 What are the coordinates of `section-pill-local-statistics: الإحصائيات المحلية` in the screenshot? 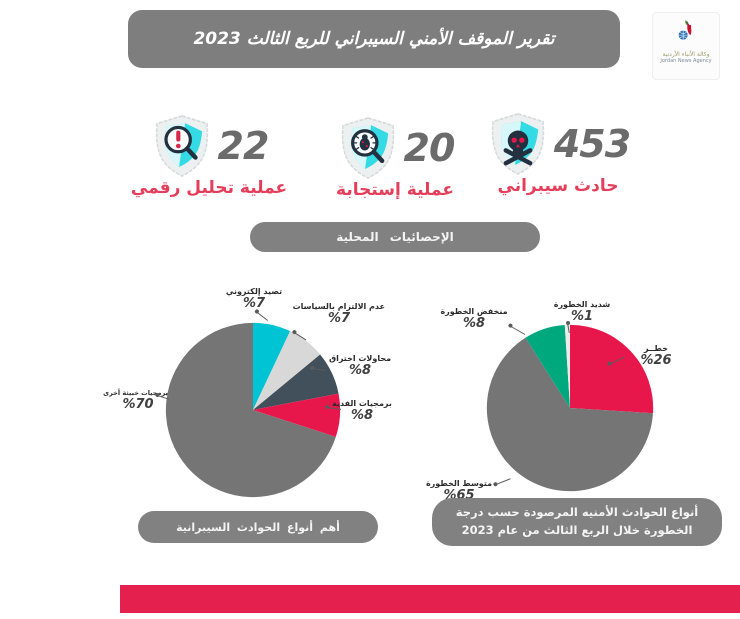 It's located at (395, 237).